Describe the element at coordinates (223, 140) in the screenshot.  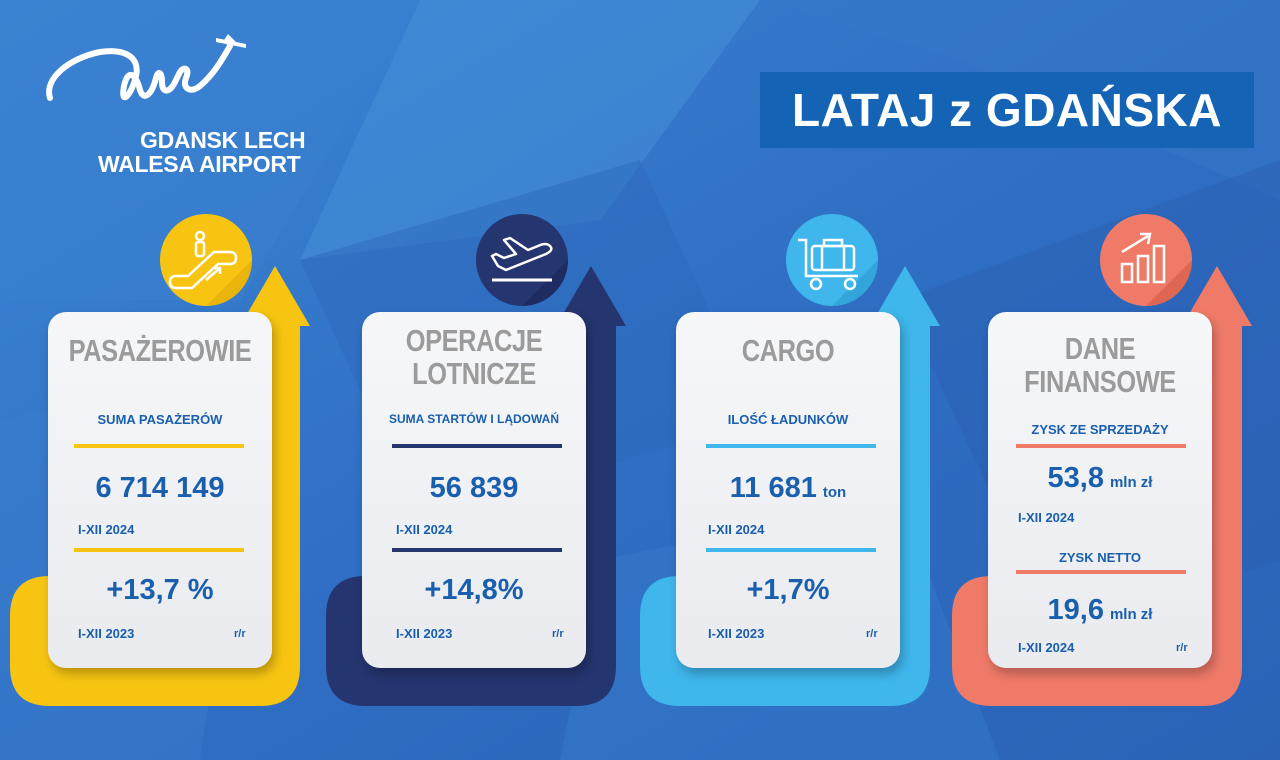
I see `logo-line-1: GDANSK LECH` at that location.